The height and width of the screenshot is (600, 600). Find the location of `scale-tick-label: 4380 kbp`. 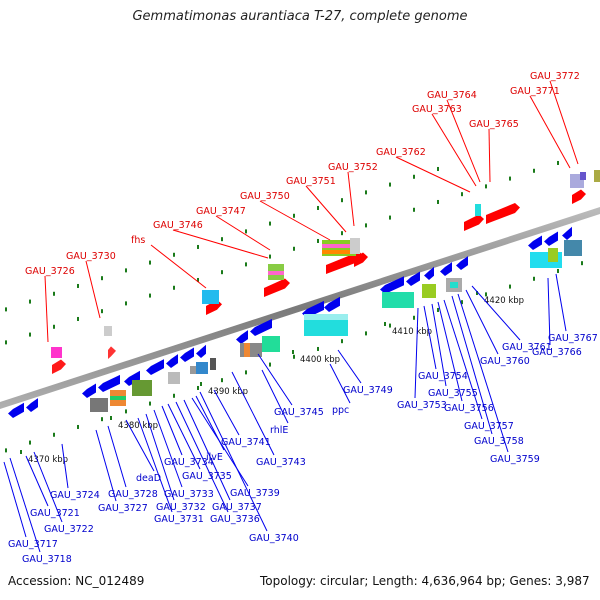

scale-tick-label: 4380 kbp is located at coordinates (138, 426).